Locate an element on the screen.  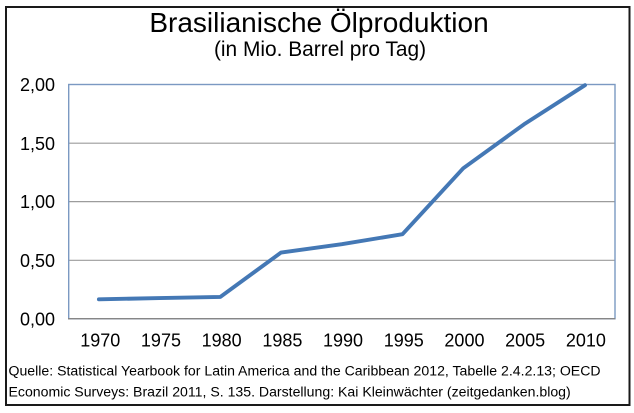
svg-text: 2005 is located at coordinates (525, 340).